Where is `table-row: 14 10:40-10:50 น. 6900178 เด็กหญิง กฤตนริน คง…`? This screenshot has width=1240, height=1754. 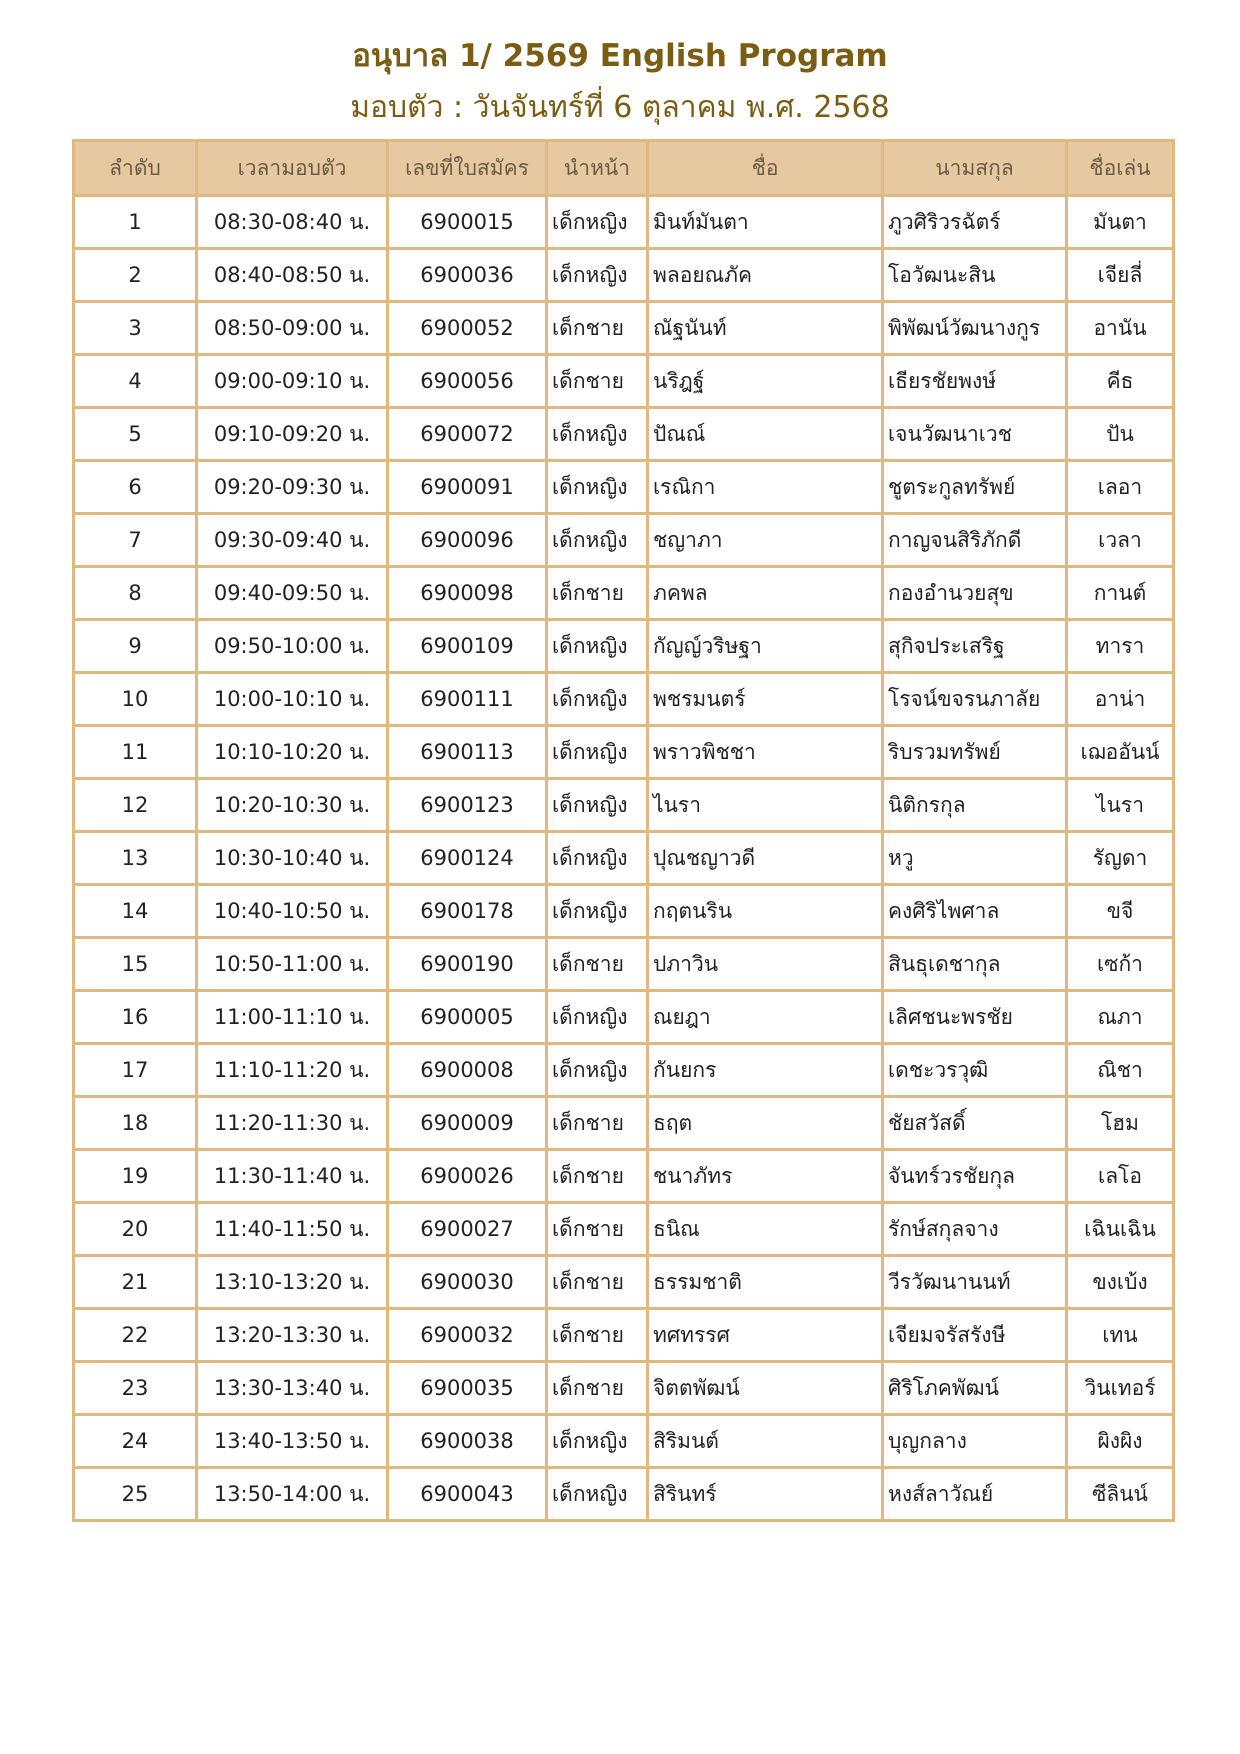
table-row: 14 10:40-10:50 น. 6900178 เด็กหญิง กฤตนริน คง… is located at coordinates (623, 911).